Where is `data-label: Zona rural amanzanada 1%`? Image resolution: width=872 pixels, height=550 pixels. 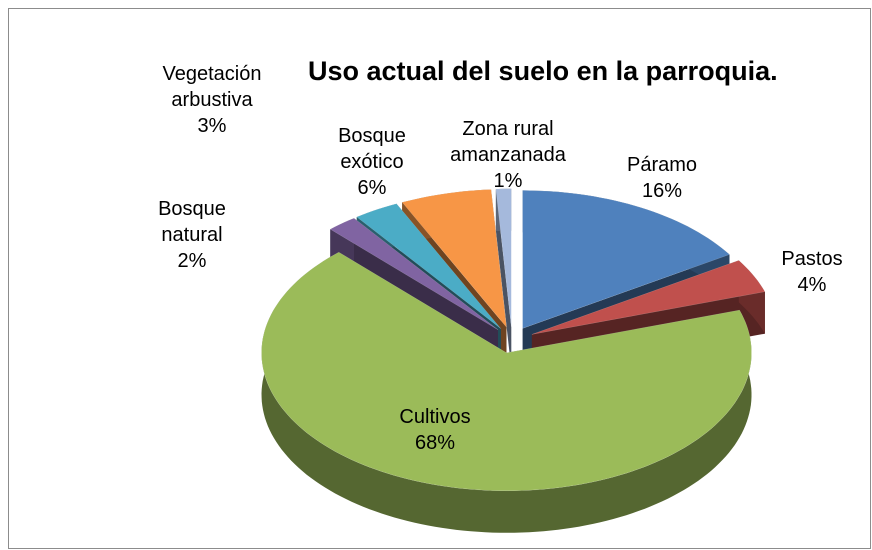
data-label: Zona rural amanzanada 1% is located at coordinates (508, 155).